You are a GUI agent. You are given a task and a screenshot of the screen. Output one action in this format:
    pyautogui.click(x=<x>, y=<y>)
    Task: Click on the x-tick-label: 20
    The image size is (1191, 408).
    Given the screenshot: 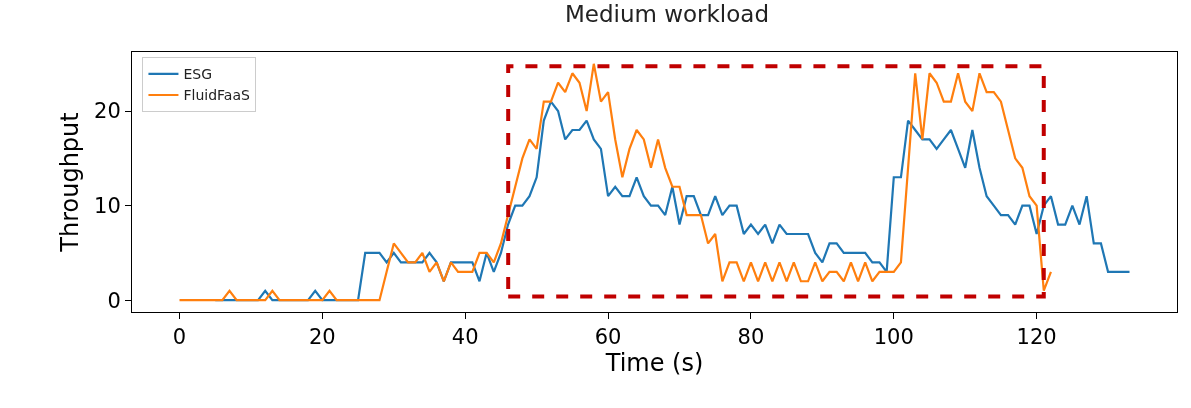 What is the action you would take?
    pyautogui.click(x=322, y=337)
    